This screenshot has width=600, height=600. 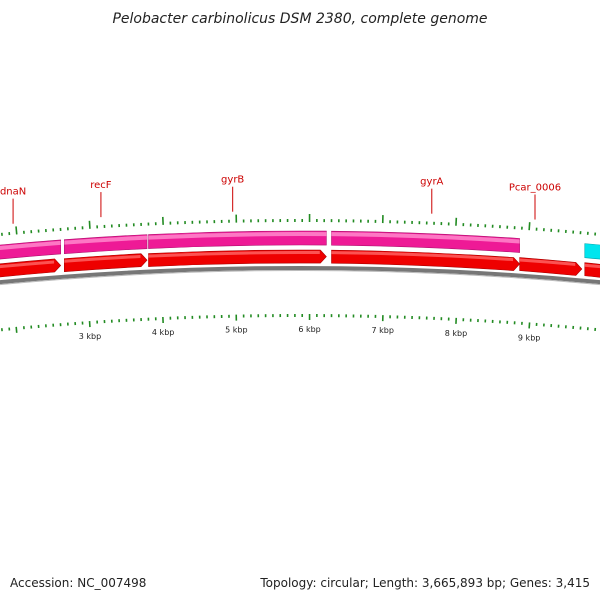 What do you see at coordinates (309, 329) in the screenshot?
I see `scale-label: 6 kbp` at bounding box center [309, 329].